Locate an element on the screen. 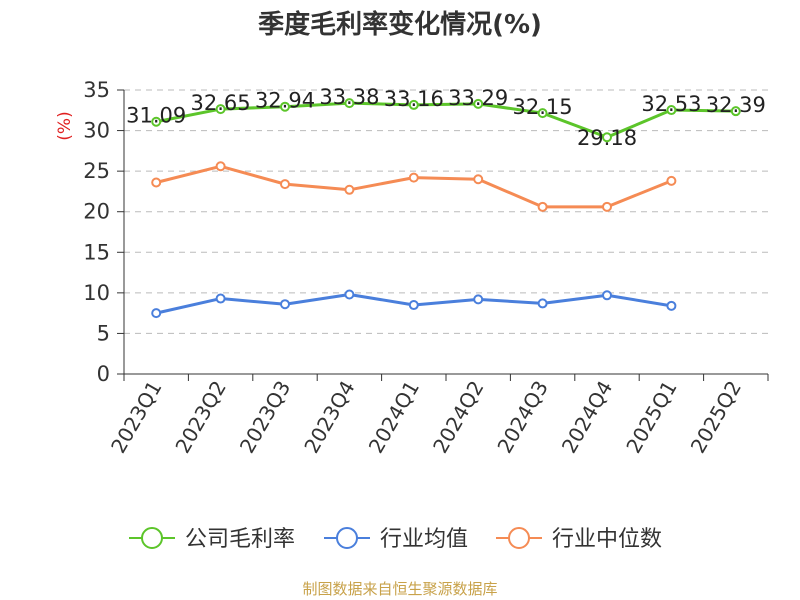 Image resolution: width=800 pixels, height=600 pixels. x-tick-label: 2024Q3 is located at coordinates (522, 417).